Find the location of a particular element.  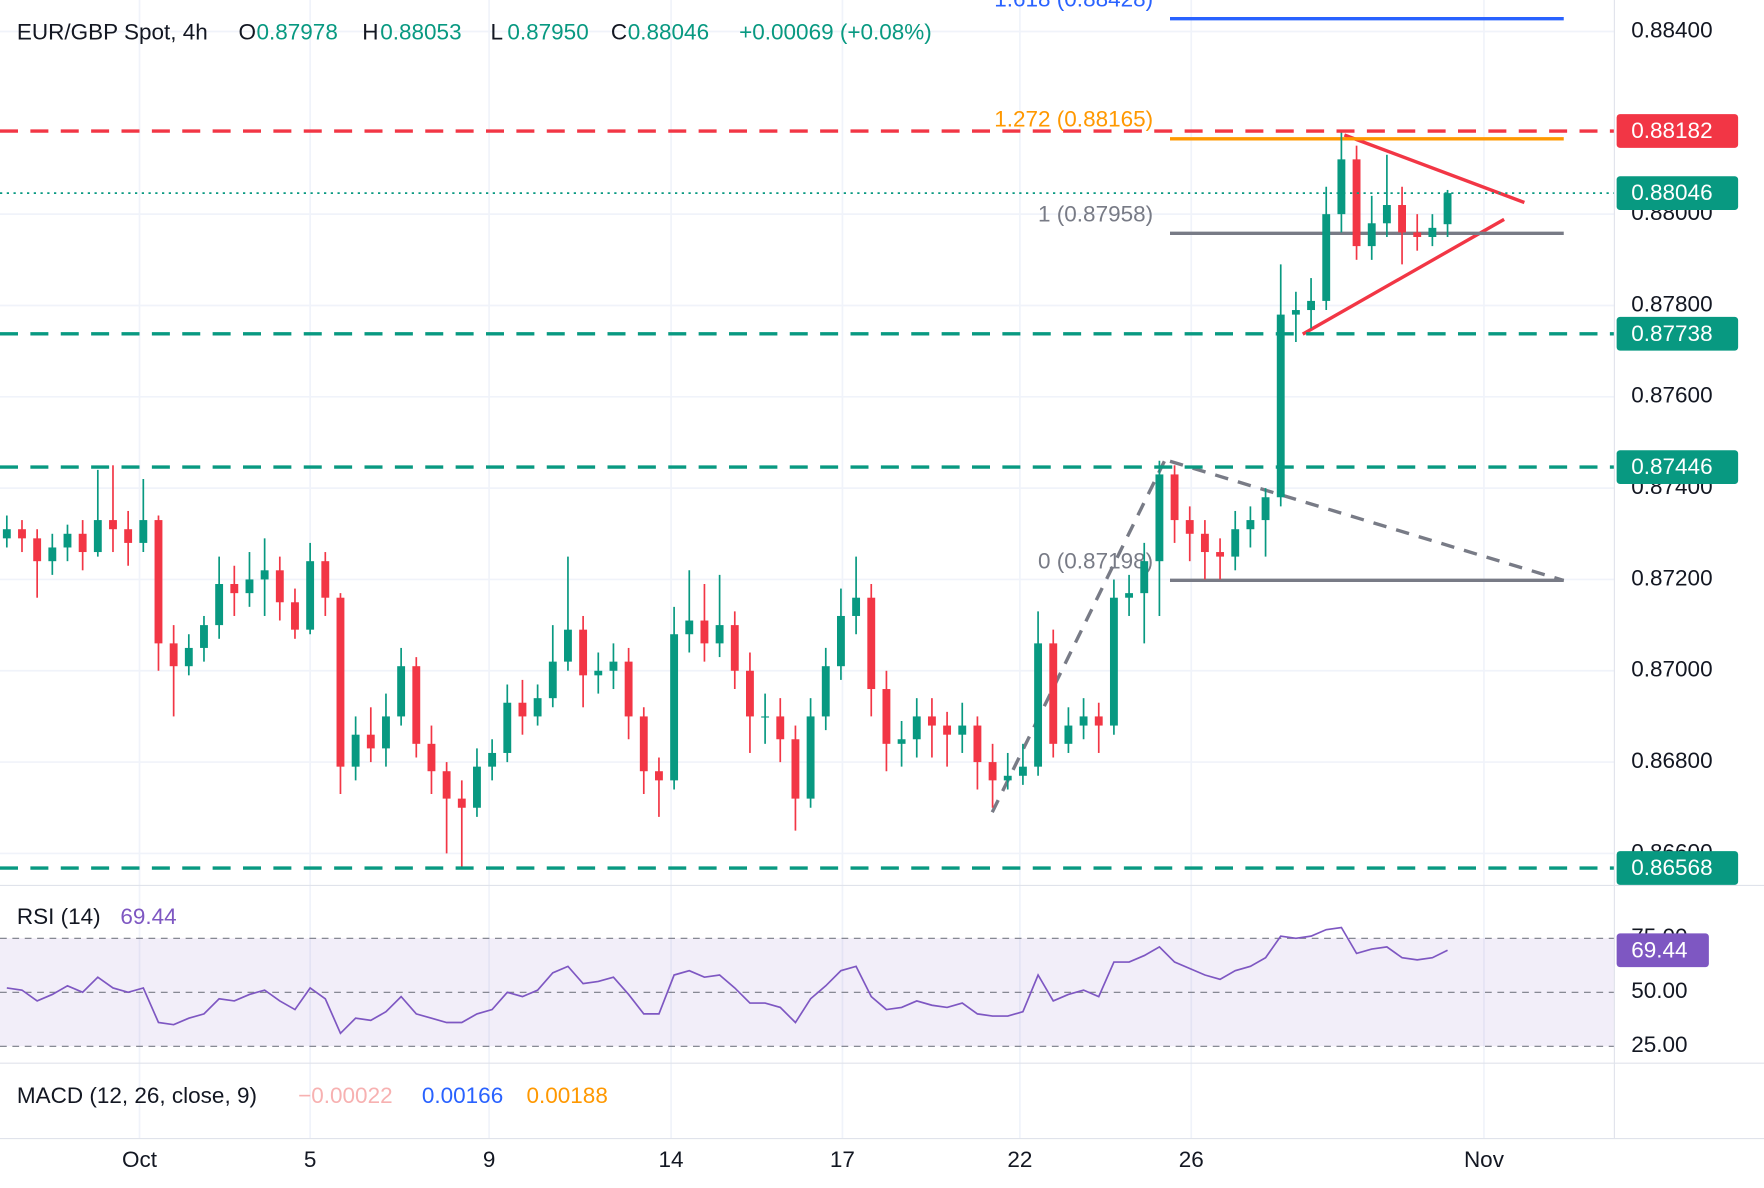

fib-label: 1.618 (0.88428) is located at coordinates (1073, 6).